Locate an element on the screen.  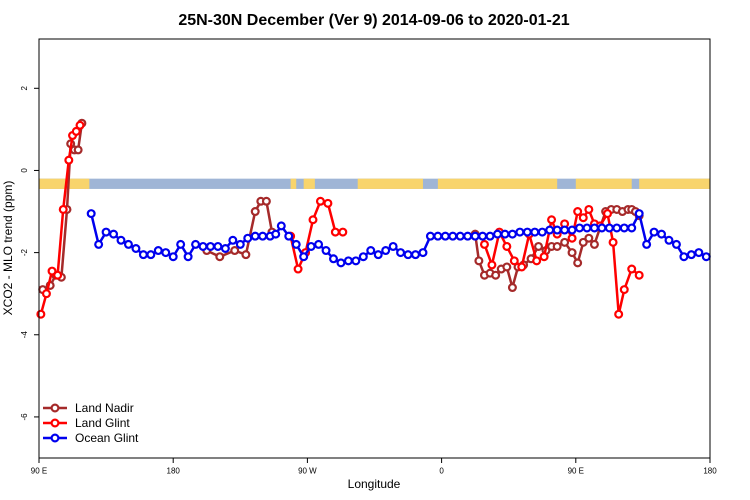
legend-item: Land Glint is located at coordinates (86, 423).